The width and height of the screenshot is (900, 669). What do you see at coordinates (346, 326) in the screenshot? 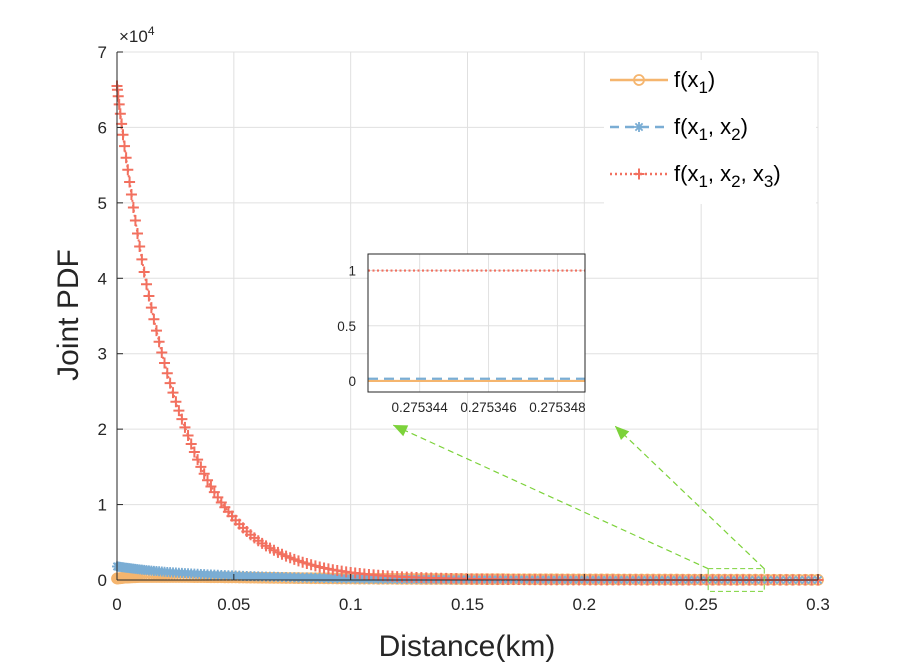
I see `inset-y-tick-label: 0.5` at bounding box center [346, 326].